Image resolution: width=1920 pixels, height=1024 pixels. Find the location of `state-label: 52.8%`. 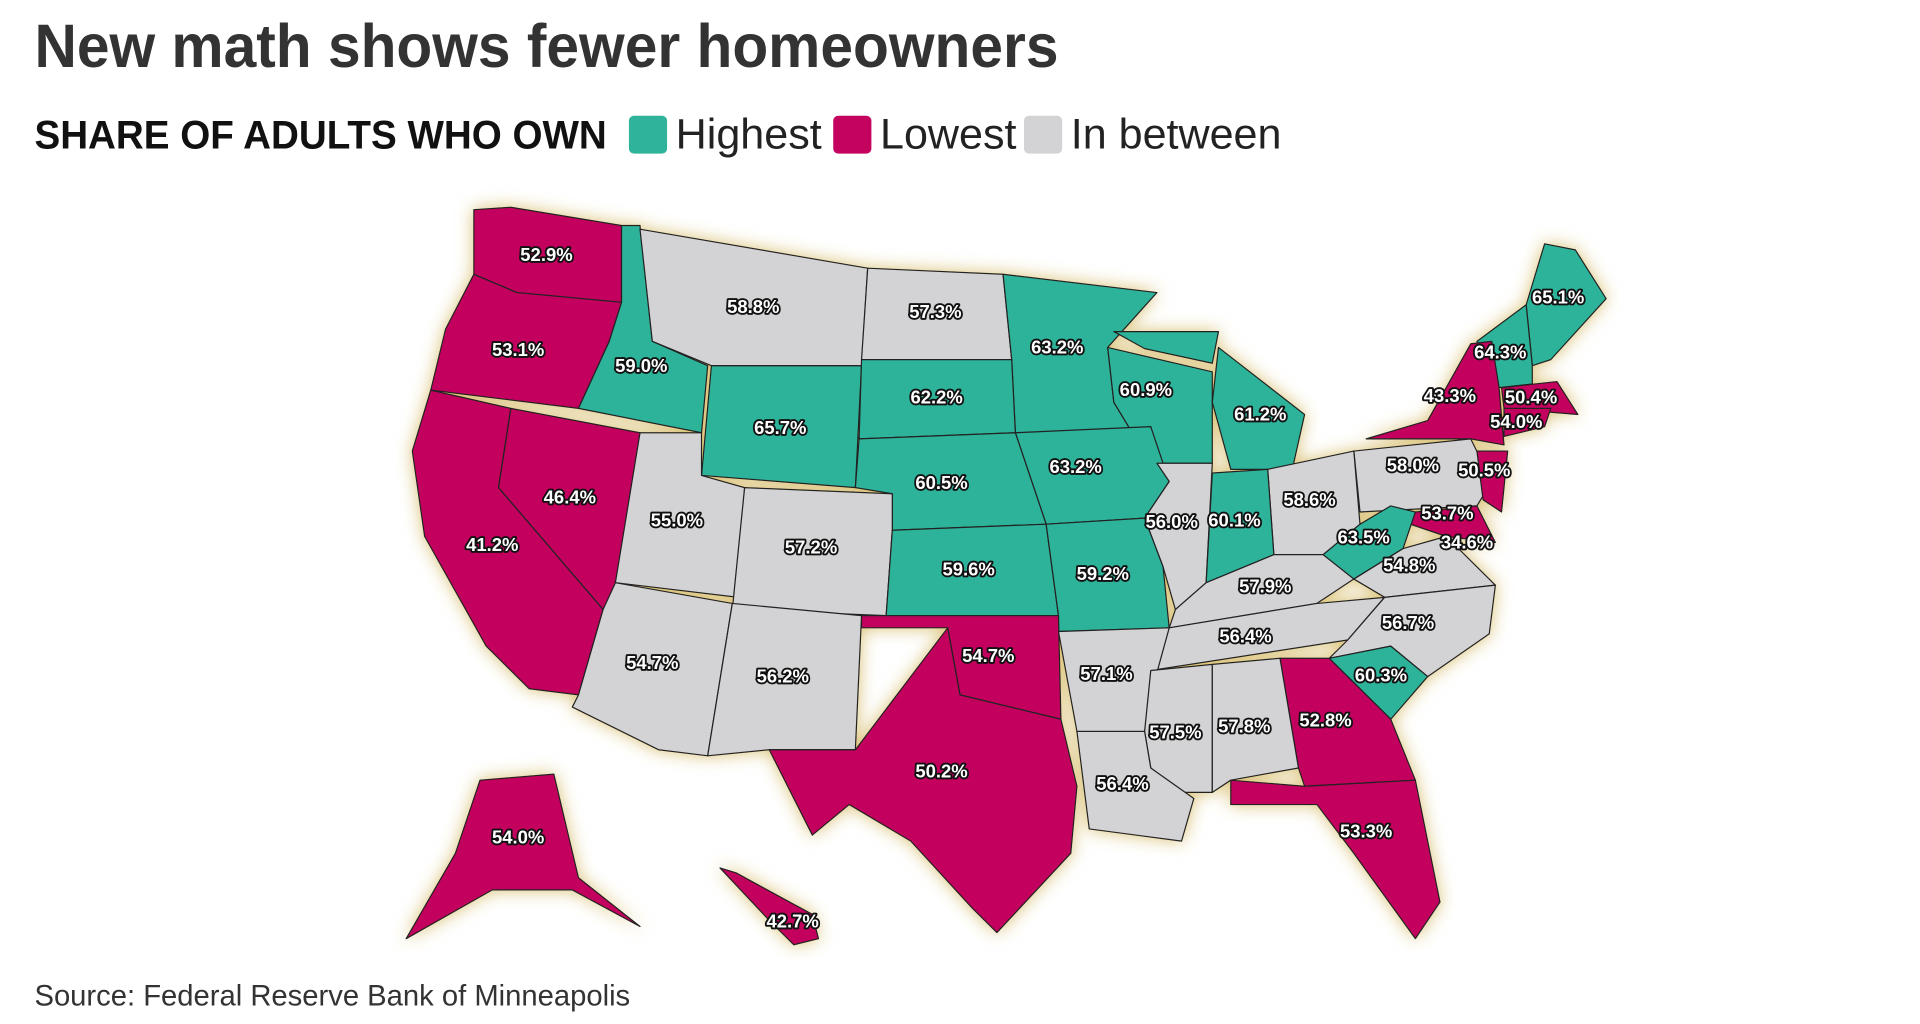

state-label: 52.8% is located at coordinates (1325, 720).